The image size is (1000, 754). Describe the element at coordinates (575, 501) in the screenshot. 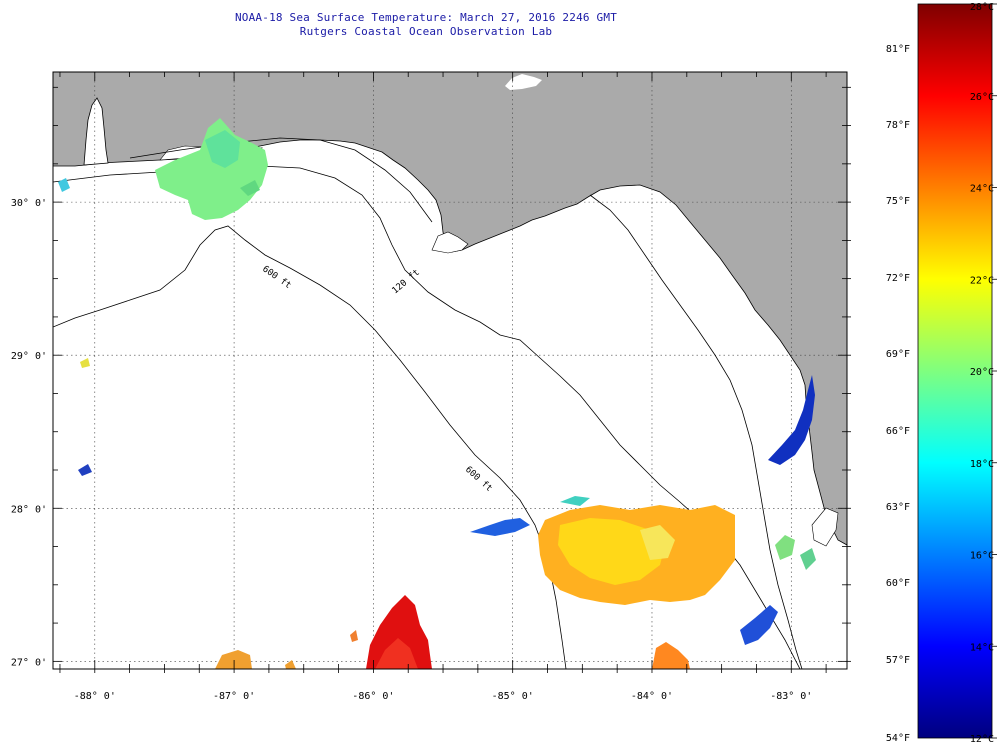

I see `sst-patch-edge-cyan` at that location.